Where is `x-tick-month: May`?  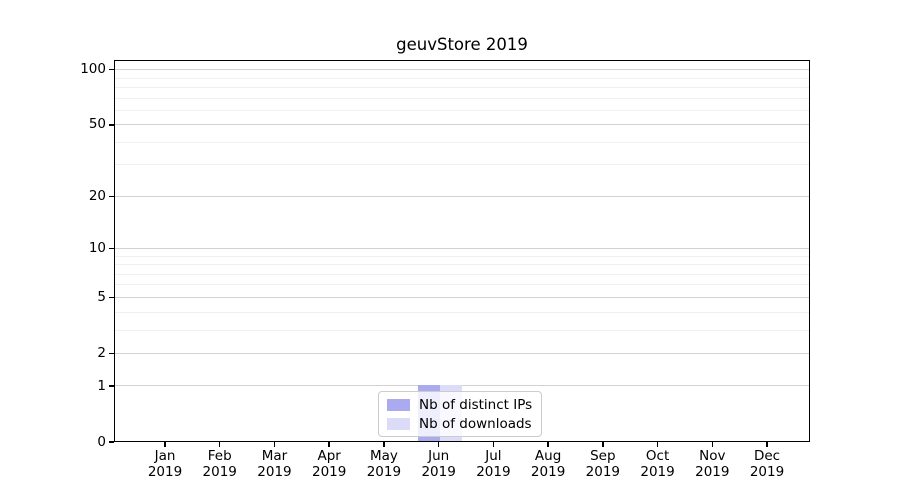 x-tick-month: May is located at coordinates (383, 456).